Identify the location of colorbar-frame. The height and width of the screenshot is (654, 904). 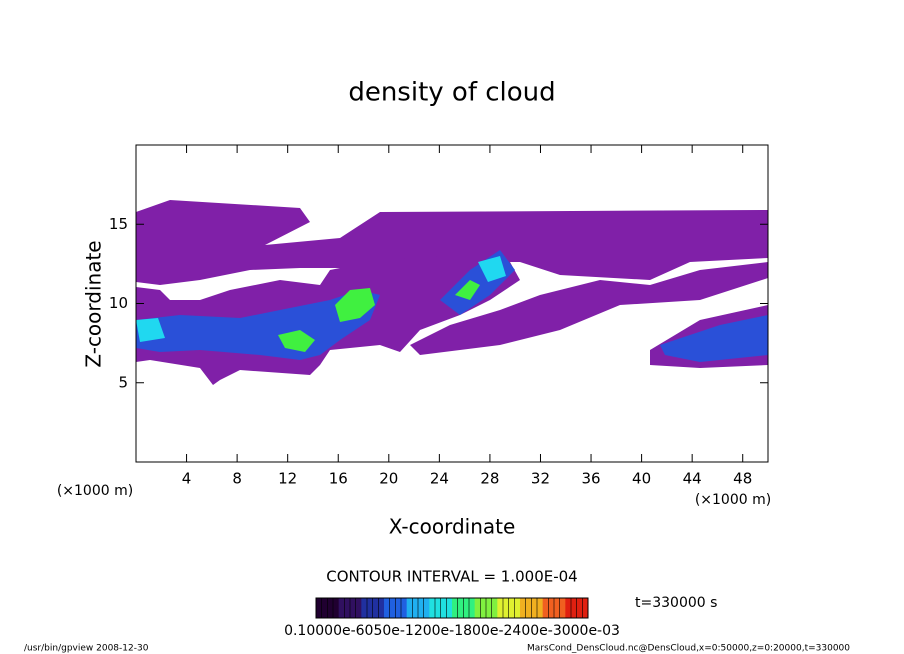
(452, 608).